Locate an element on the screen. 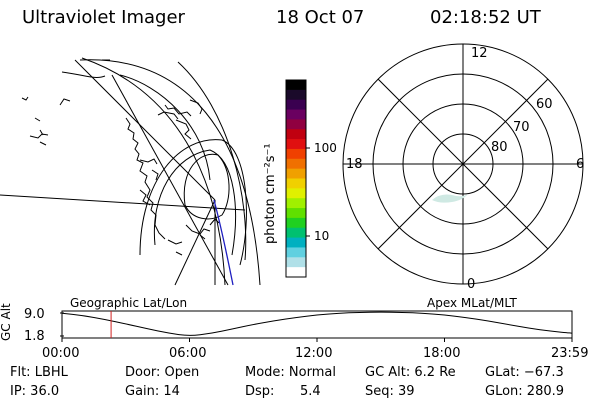  timeline-ylabel: GC Alt is located at coordinates (6, 322).